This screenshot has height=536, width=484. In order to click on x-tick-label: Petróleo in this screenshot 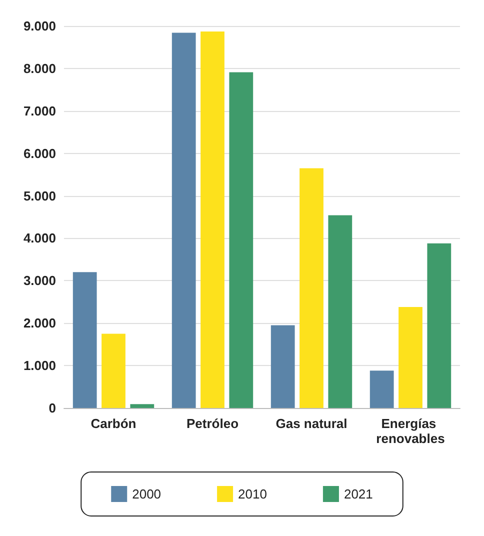, I will do `click(212, 423)`.